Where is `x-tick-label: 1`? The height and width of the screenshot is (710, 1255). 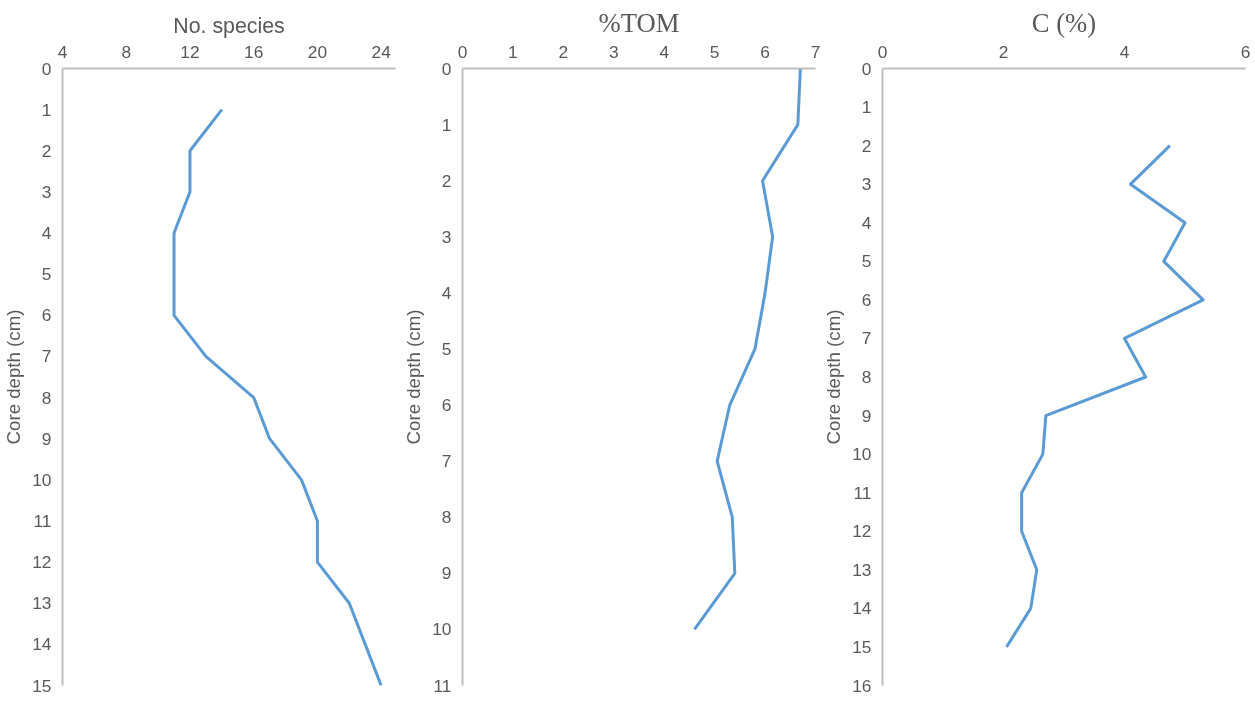 x-tick-label: 1 is located at coordinates (513, 51).